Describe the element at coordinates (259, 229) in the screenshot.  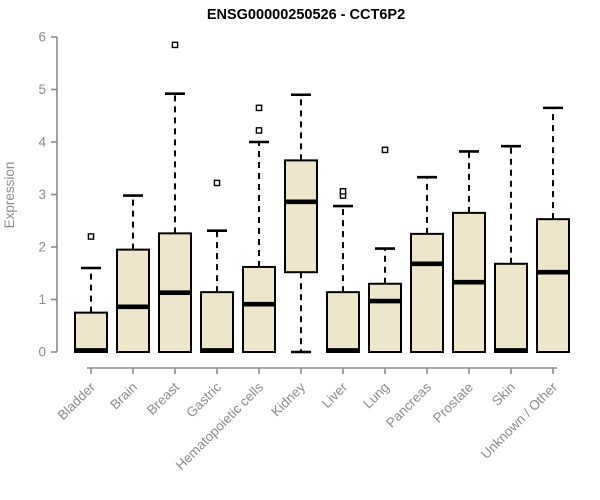
I see `boxplot-hematopoietic-cells` at that location.